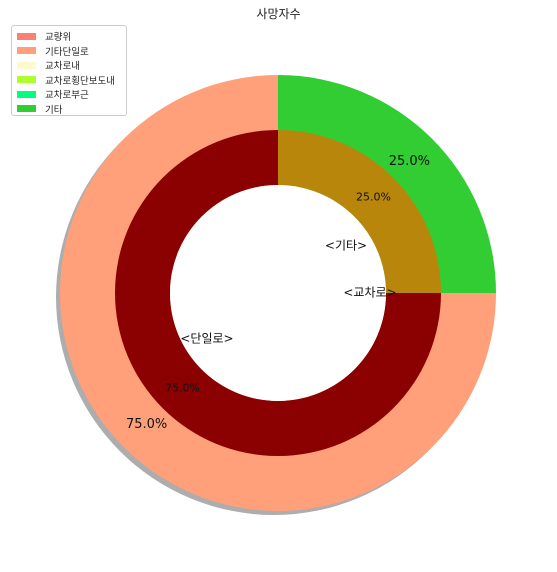 This screenshot has width=557, height=572. What do you see at coordinates (80, 81) in the screenshot?
I see `legend-label: 교차로횡단보도내` at bounding box center [80, 81].